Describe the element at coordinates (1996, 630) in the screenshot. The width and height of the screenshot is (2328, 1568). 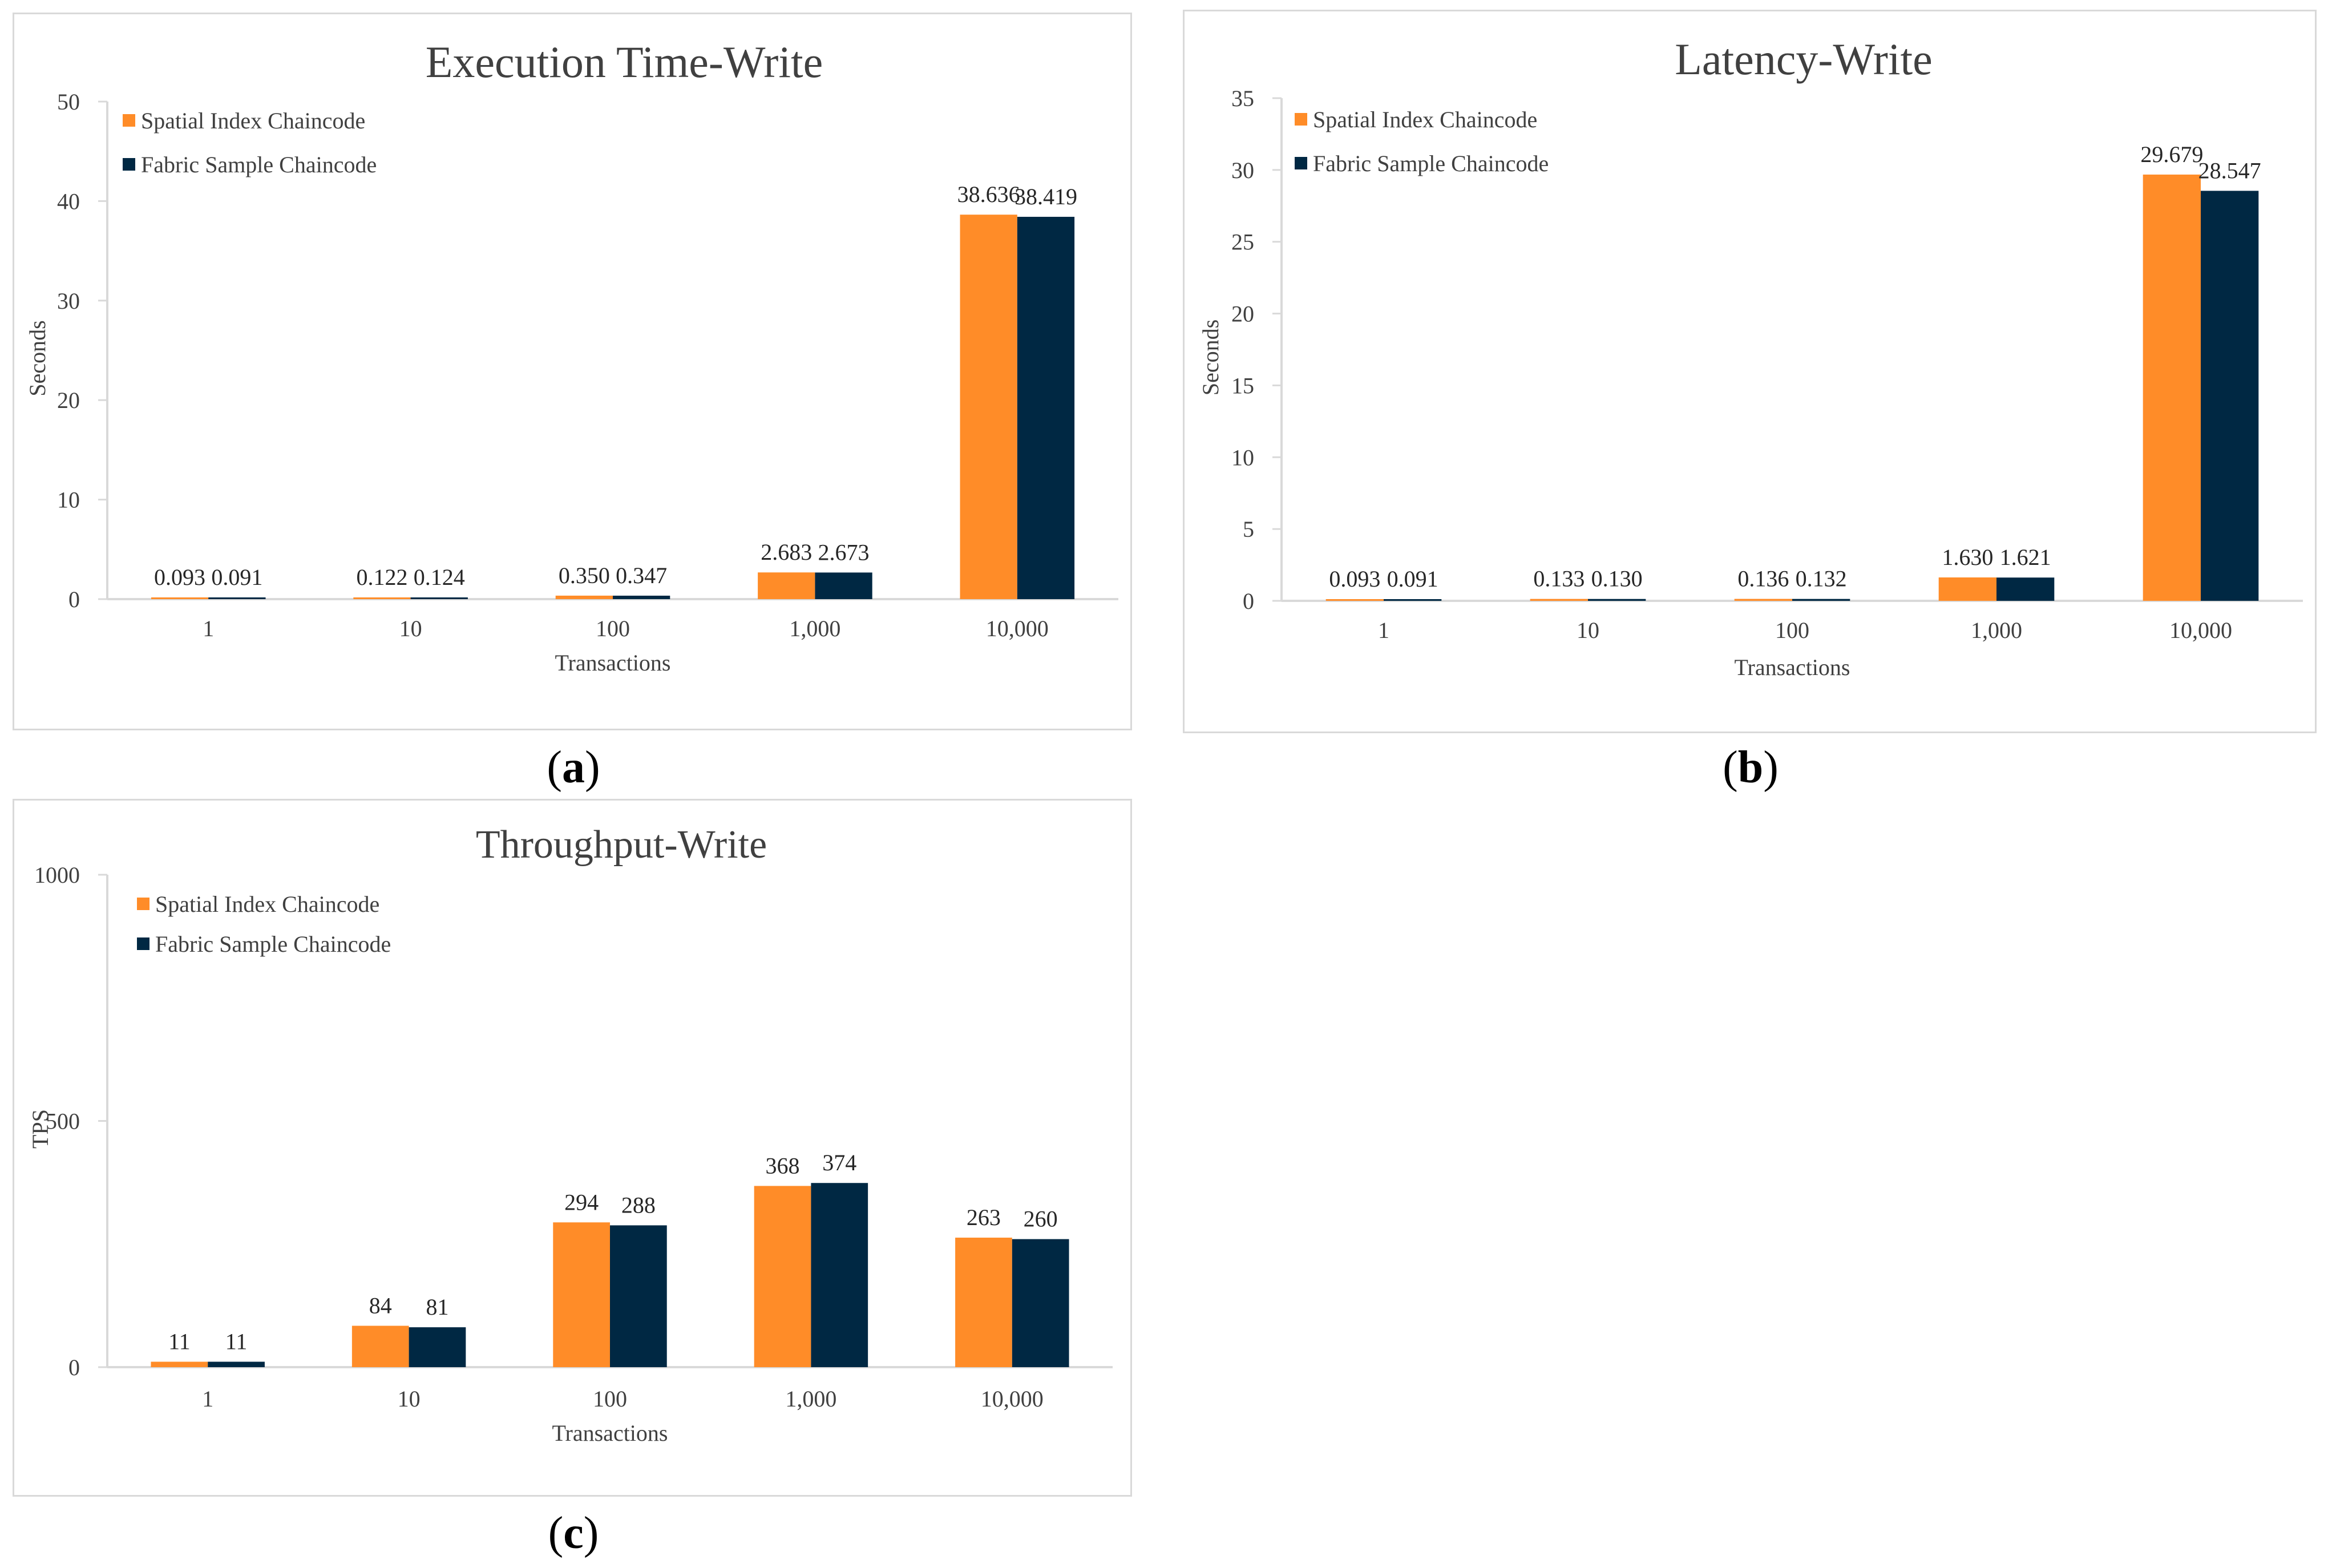
I see `chart-b-x-tick-label: 1,000` at that location.